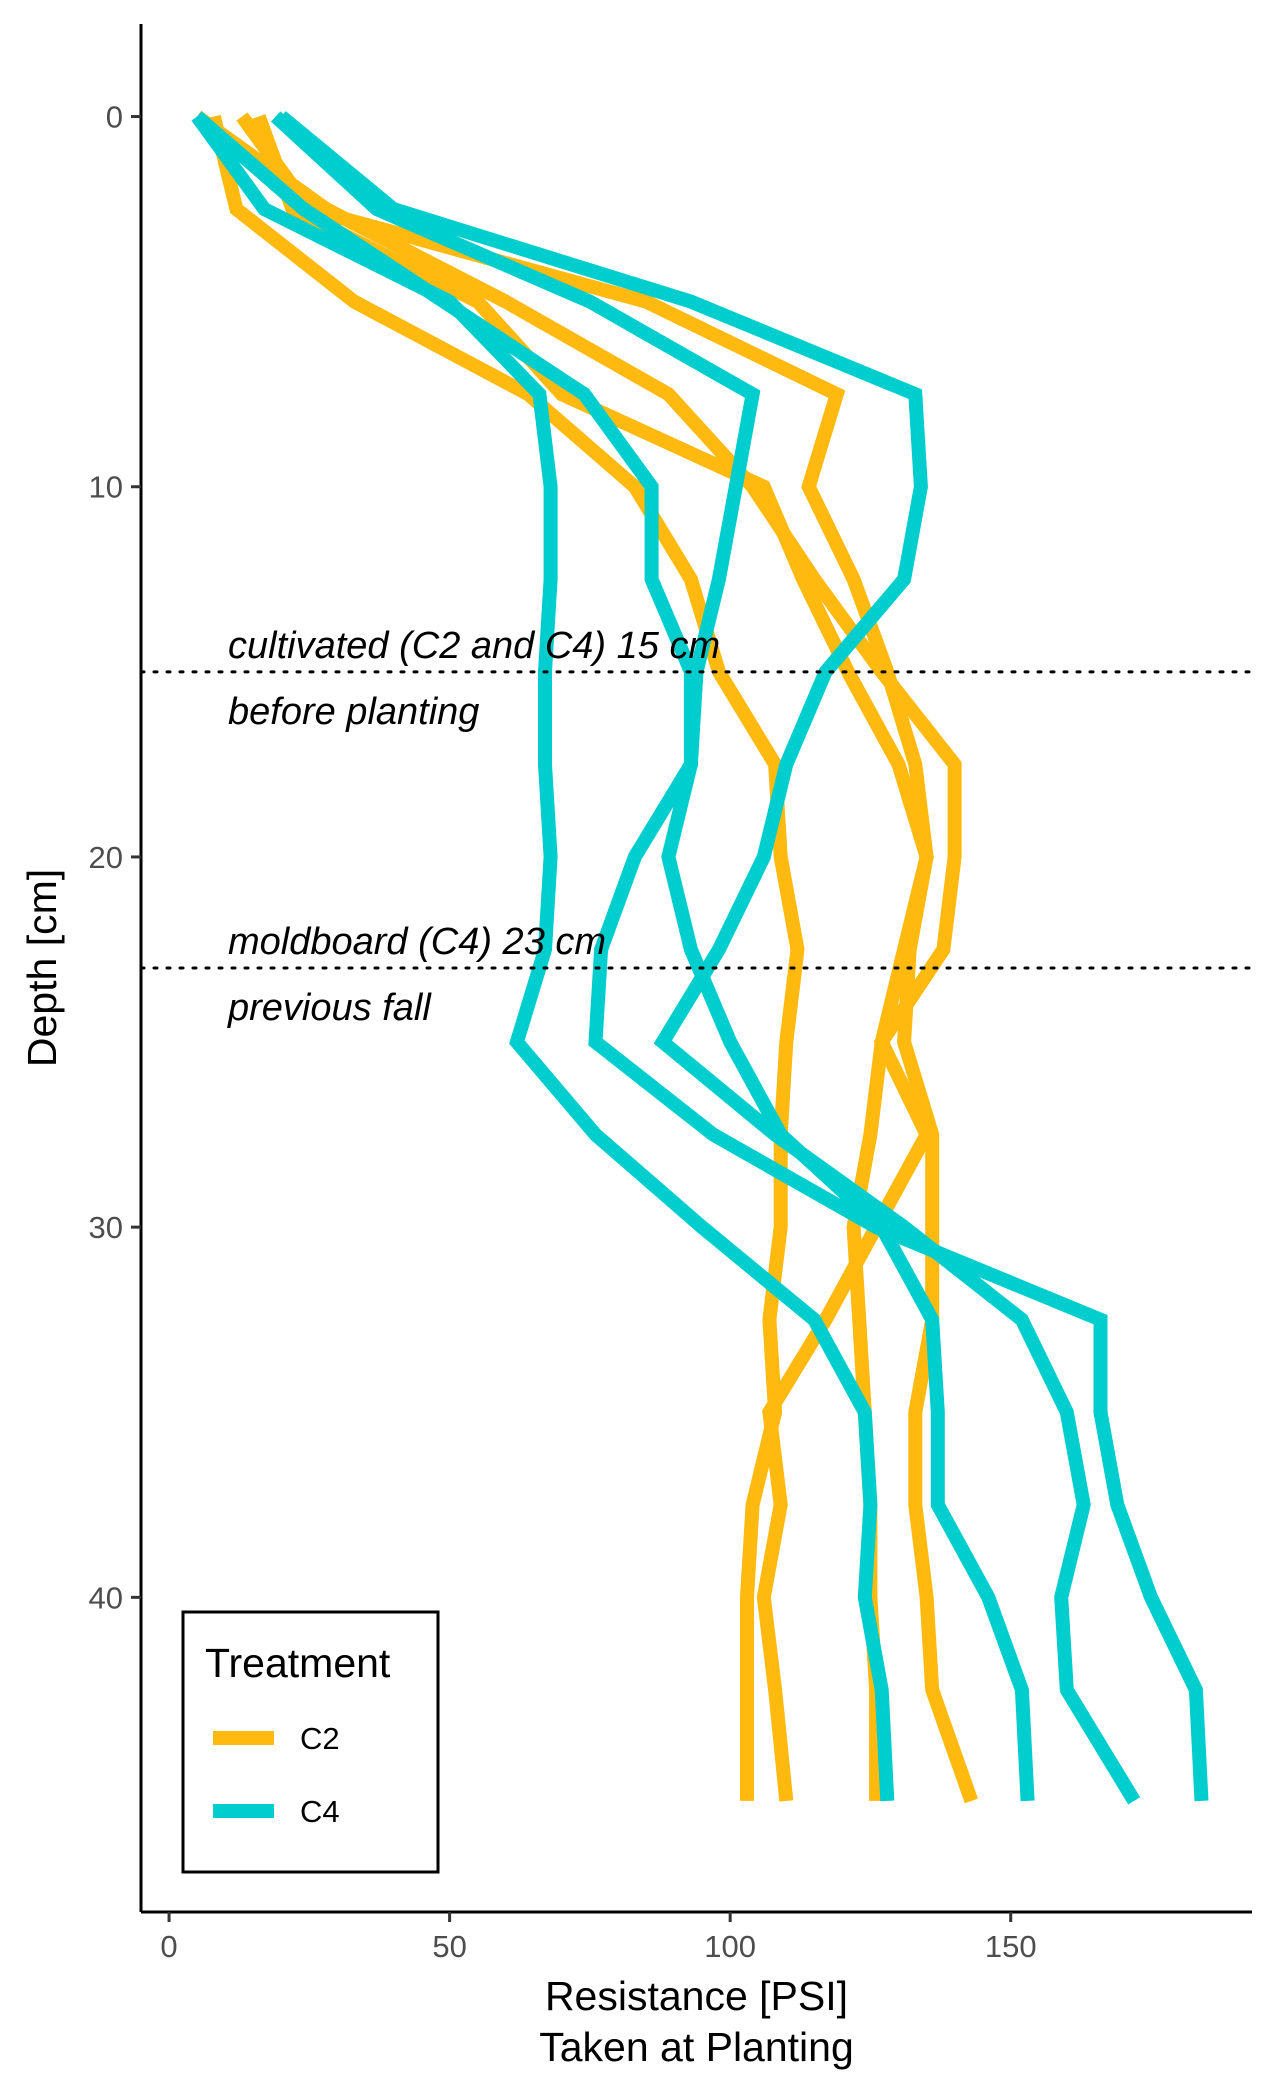  Describe the element at coordinates (730, 1946) in the screenshot. I see `x-tick-label: 100` at that location.